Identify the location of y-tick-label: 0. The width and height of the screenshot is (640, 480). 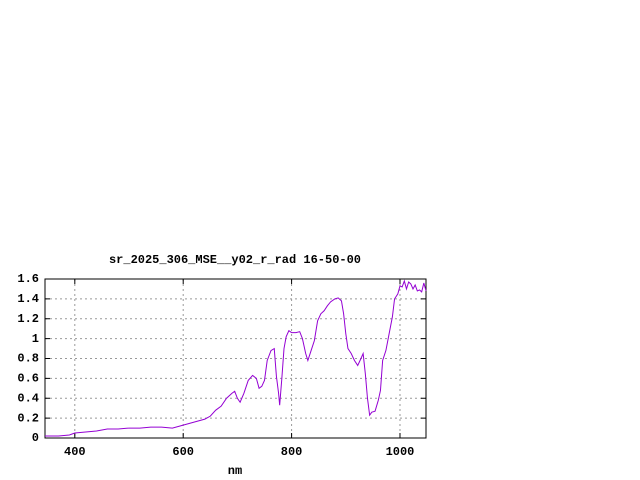
(35, 438).